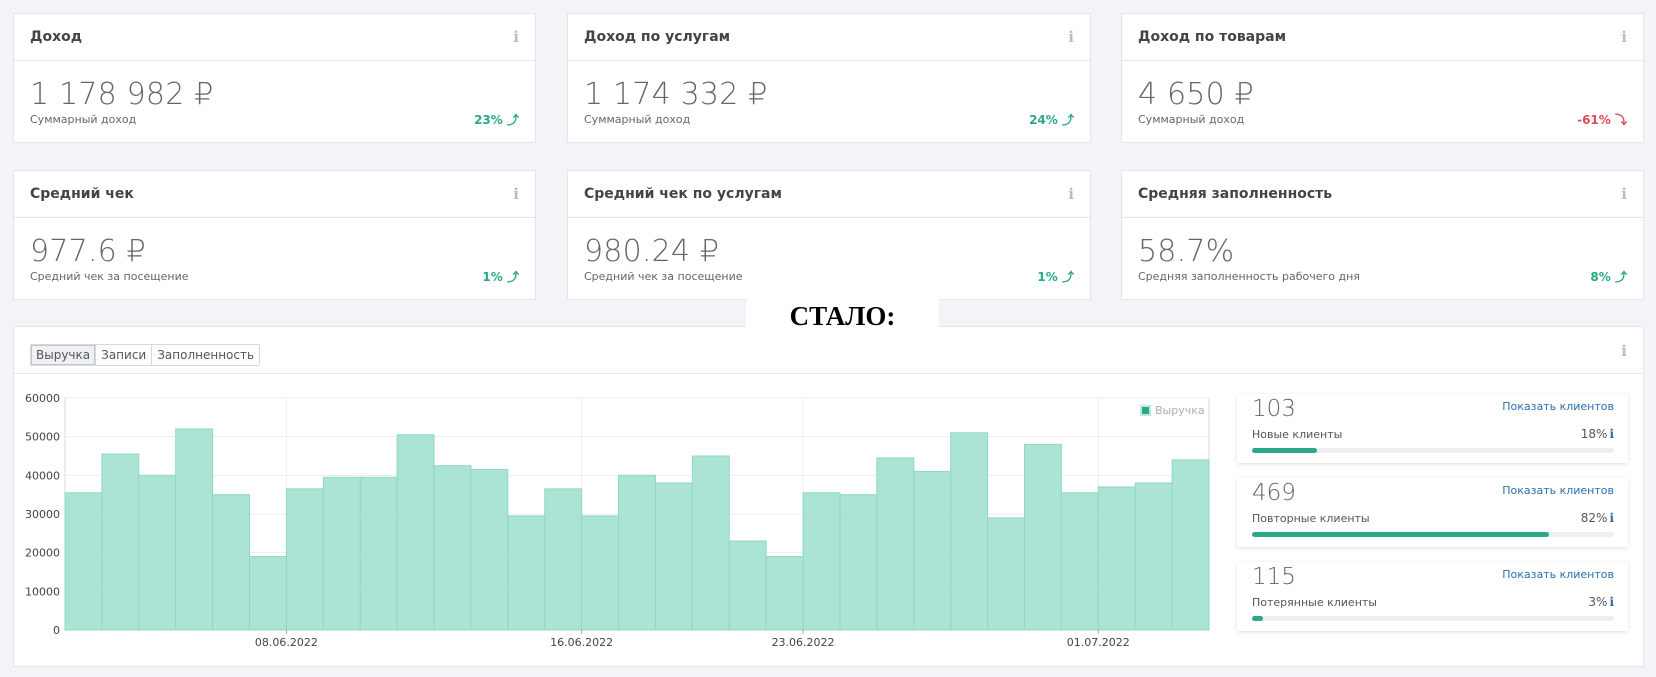  Describe the element at coordinates (286, 642) in the screenshot. I see `x-tick-label: 08.06.2022` at that location.